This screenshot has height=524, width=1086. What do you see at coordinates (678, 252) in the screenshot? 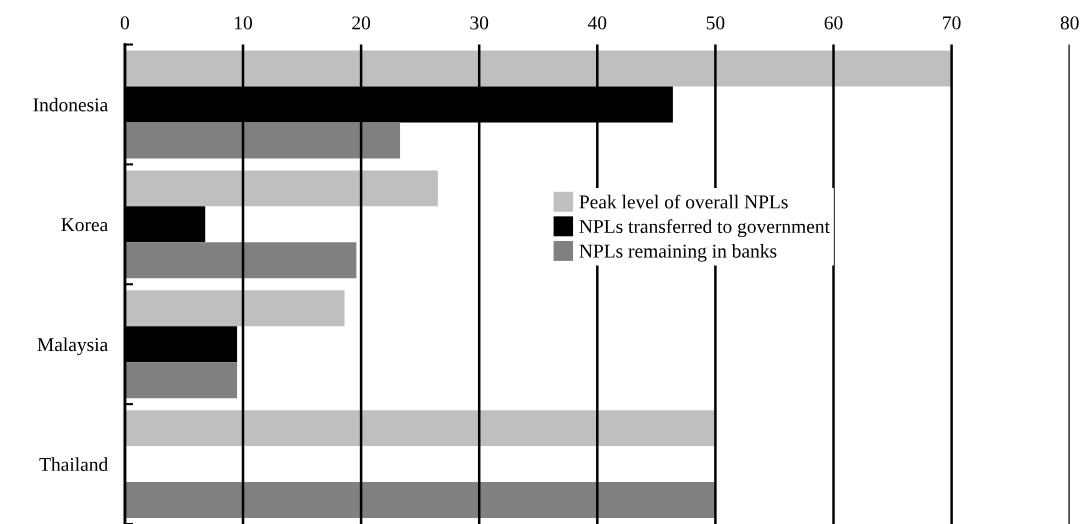
I see `legend-label: NPLs remaining in banks` at bounding box center [678, 252].